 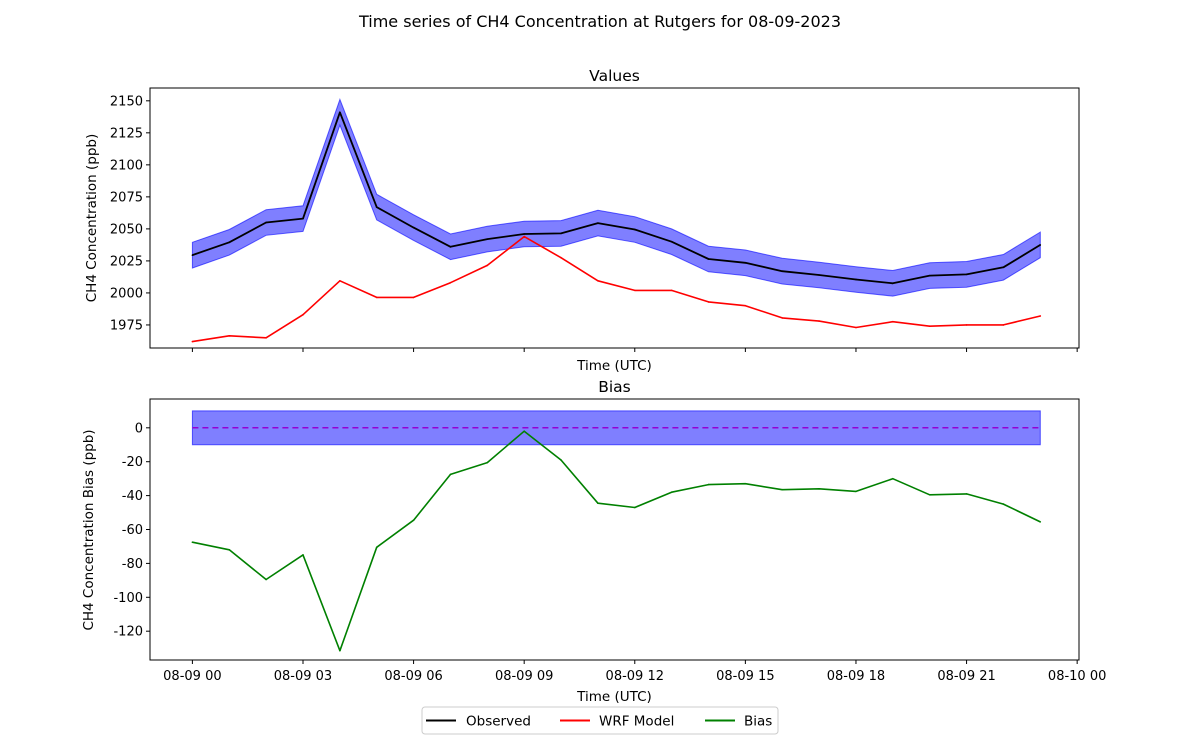 I want to click on values-panel-title: Values, so click(x=614, y=76).